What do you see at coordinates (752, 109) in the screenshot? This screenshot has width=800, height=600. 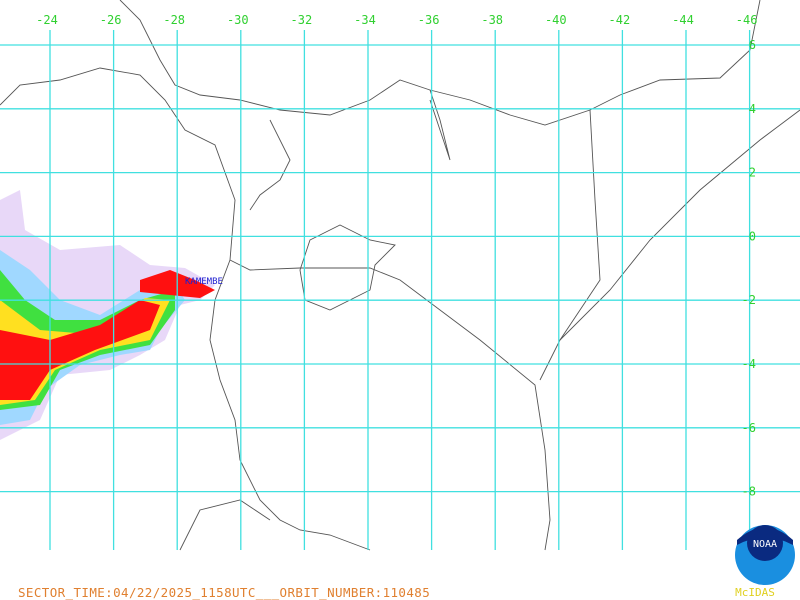 I see `lat-label: 4` at bounding box center [752, 109].